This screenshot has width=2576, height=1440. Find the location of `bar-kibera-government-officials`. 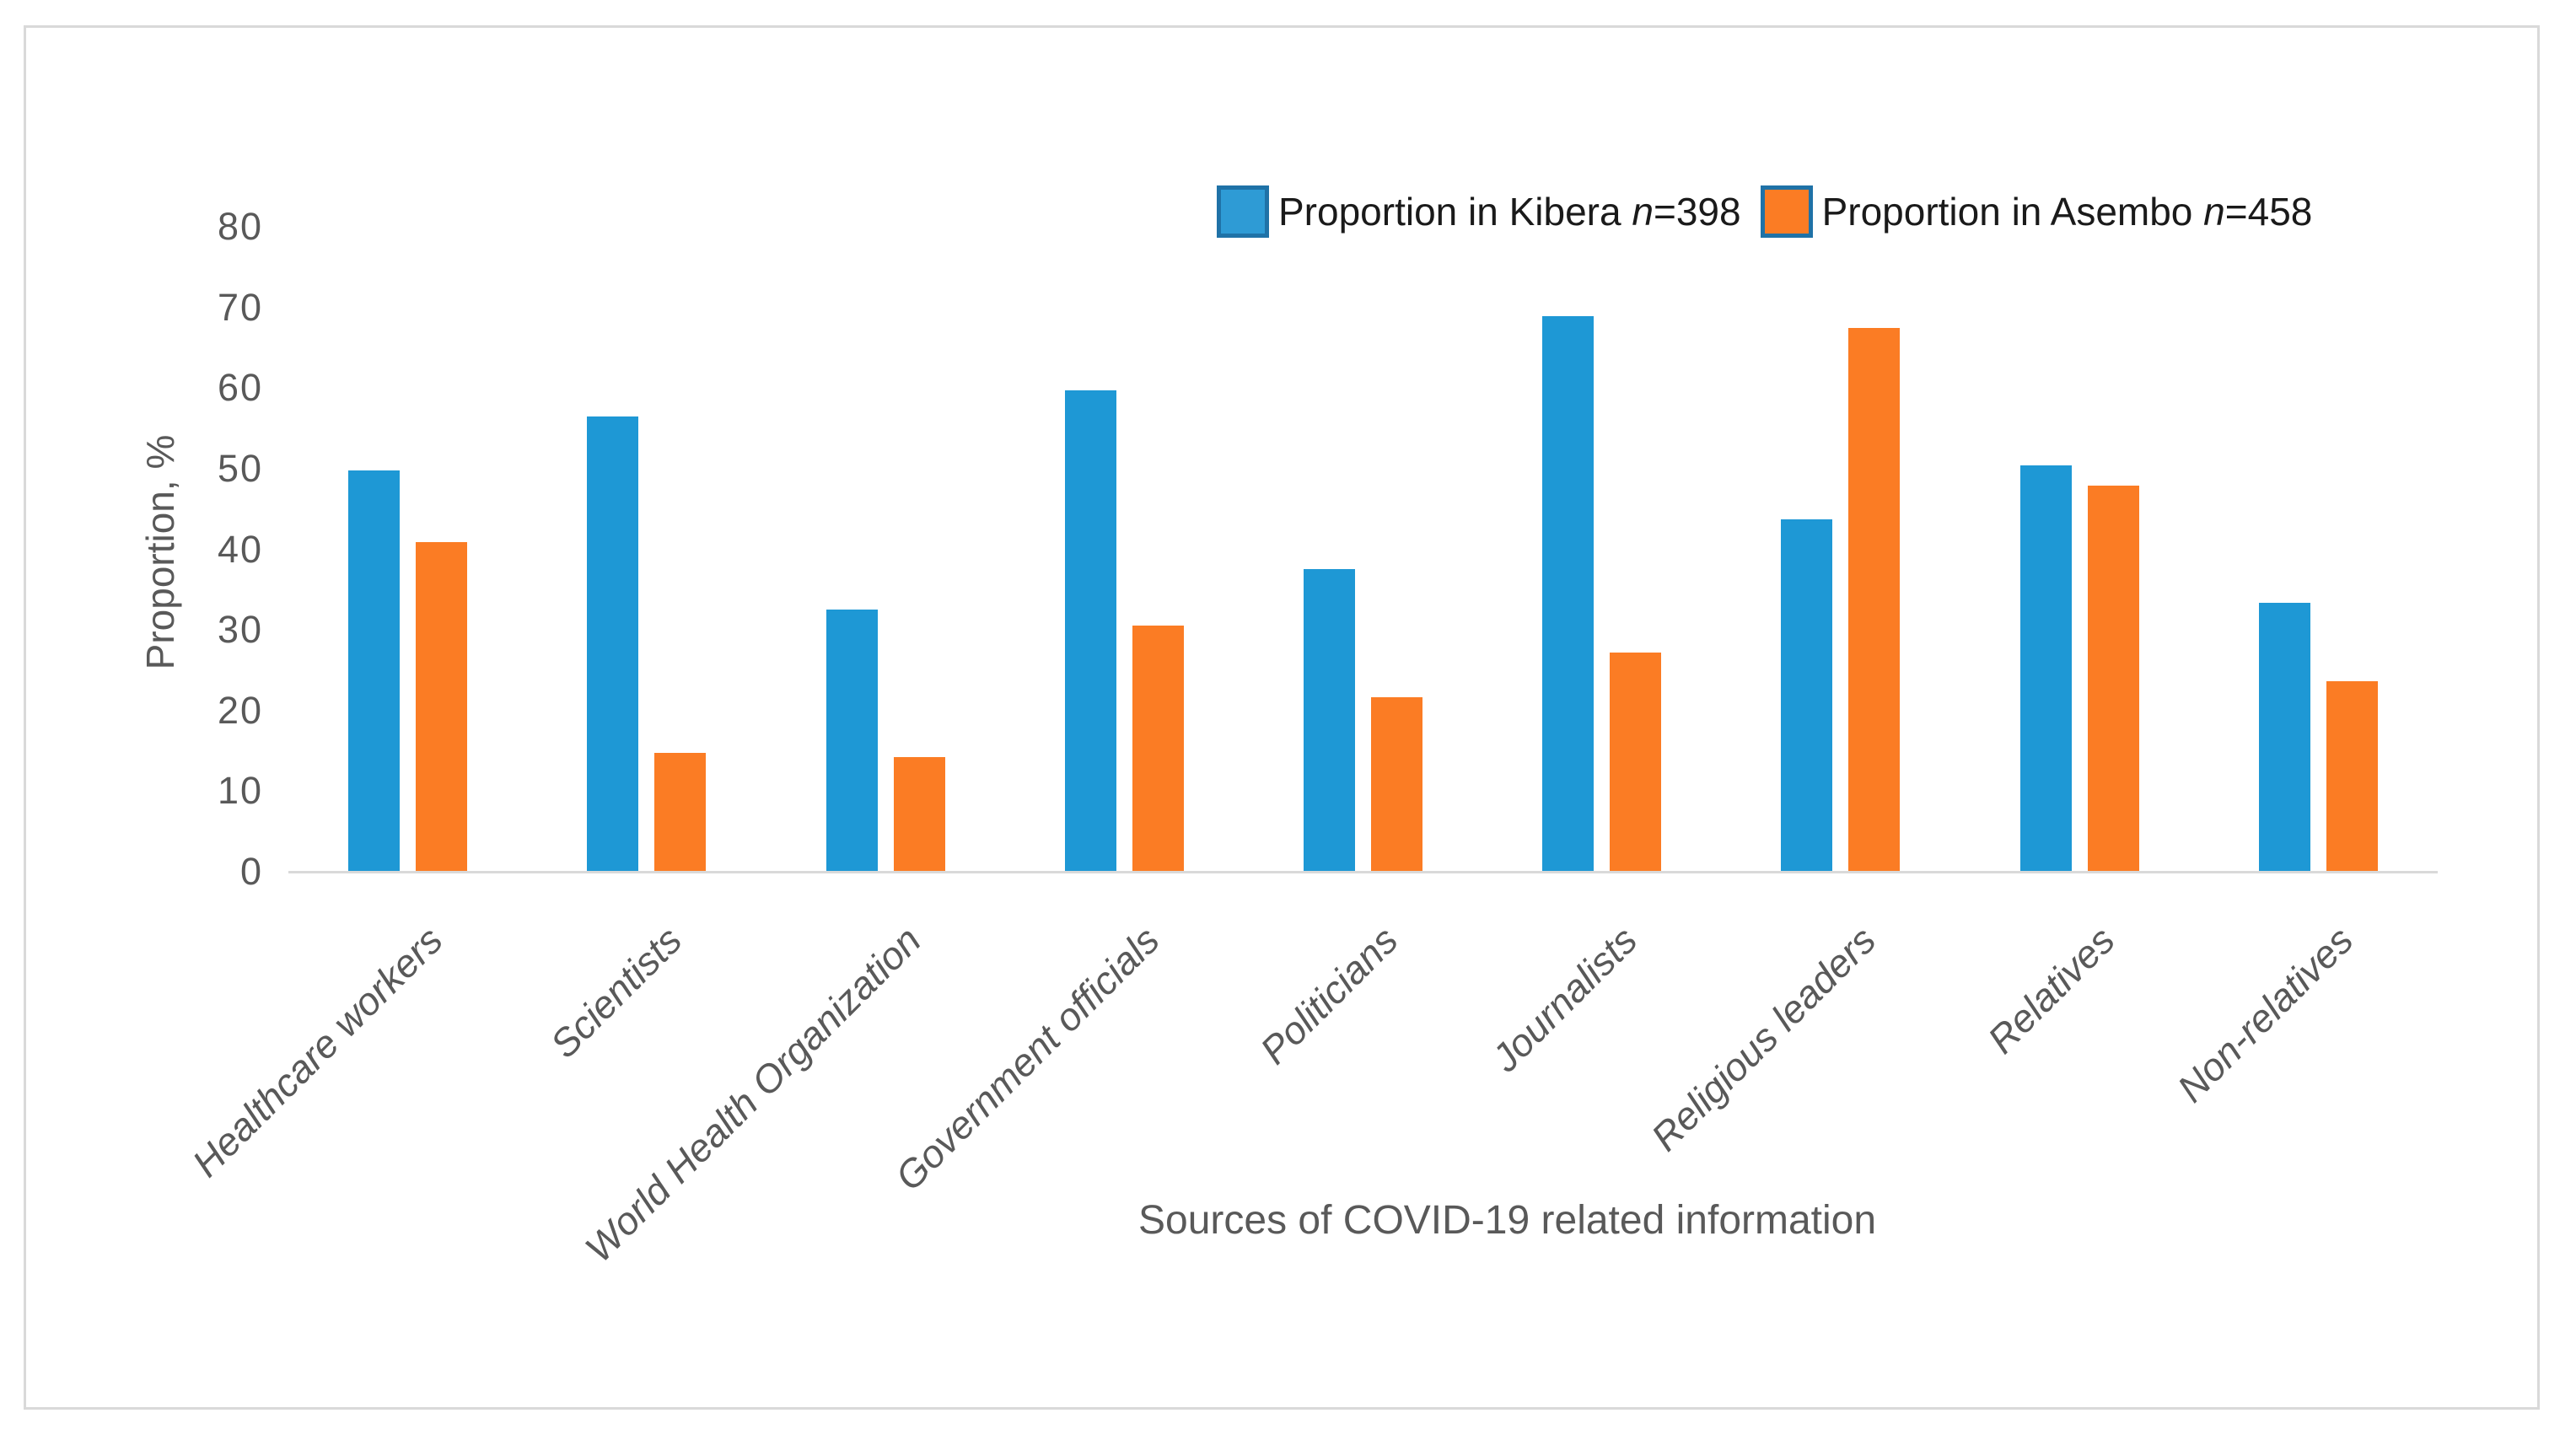

bar-kibera-government-officials is located at coordinates (1090, 630).